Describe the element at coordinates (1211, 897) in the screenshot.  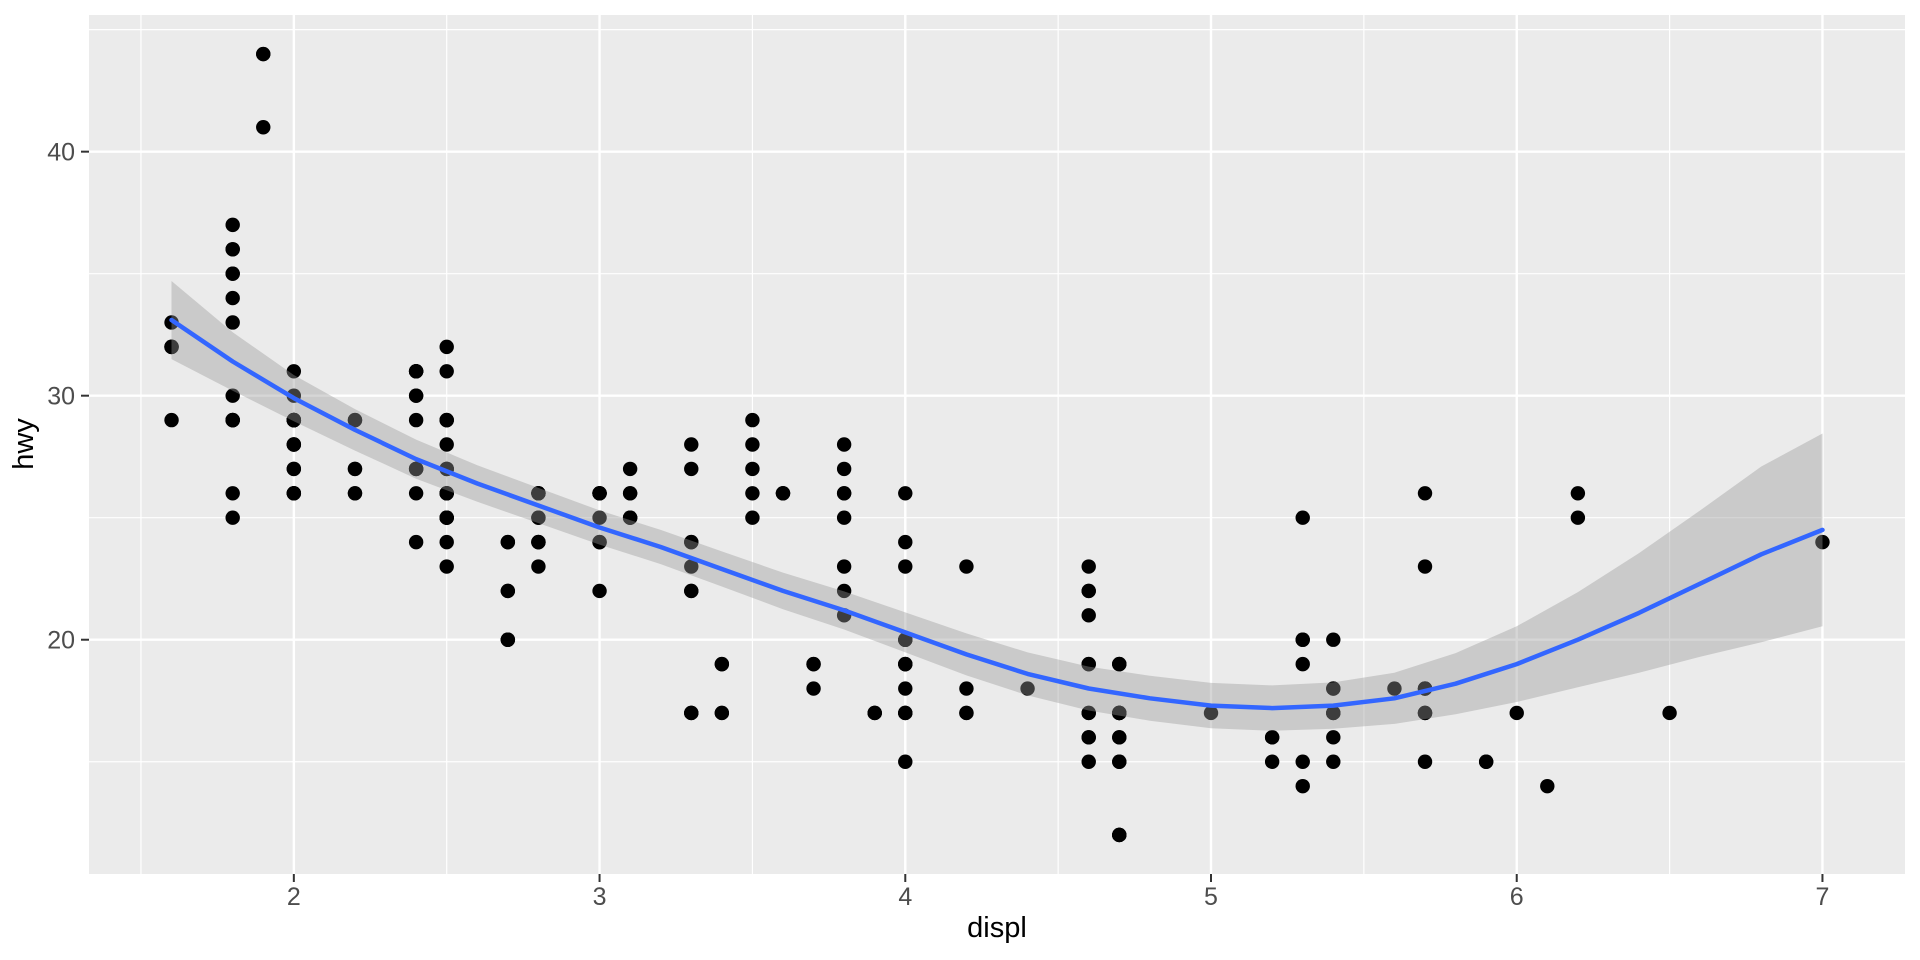
I see `x-tick-label: 5` at that location.